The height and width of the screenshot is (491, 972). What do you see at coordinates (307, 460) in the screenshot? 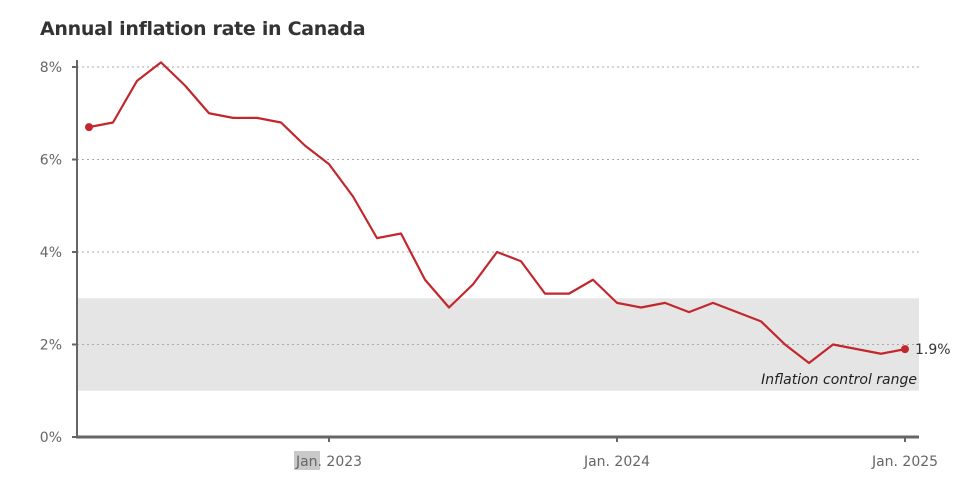
I see `text-selection-highlight` at bounding box center [307, 460].